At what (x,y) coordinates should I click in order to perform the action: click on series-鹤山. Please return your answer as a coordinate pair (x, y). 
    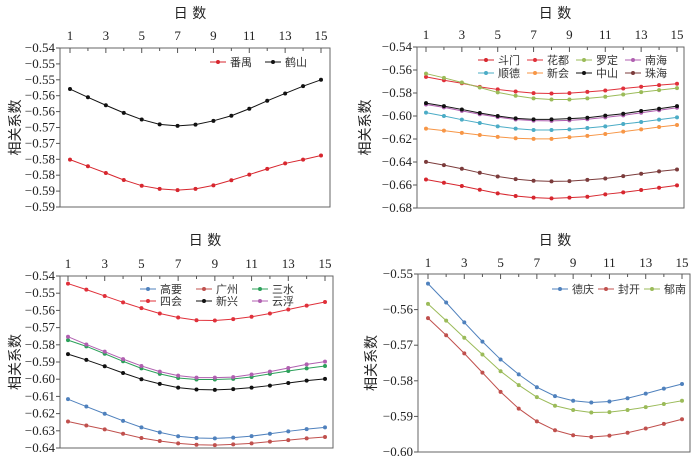
    Looking at the image, I should click on (195, 102).